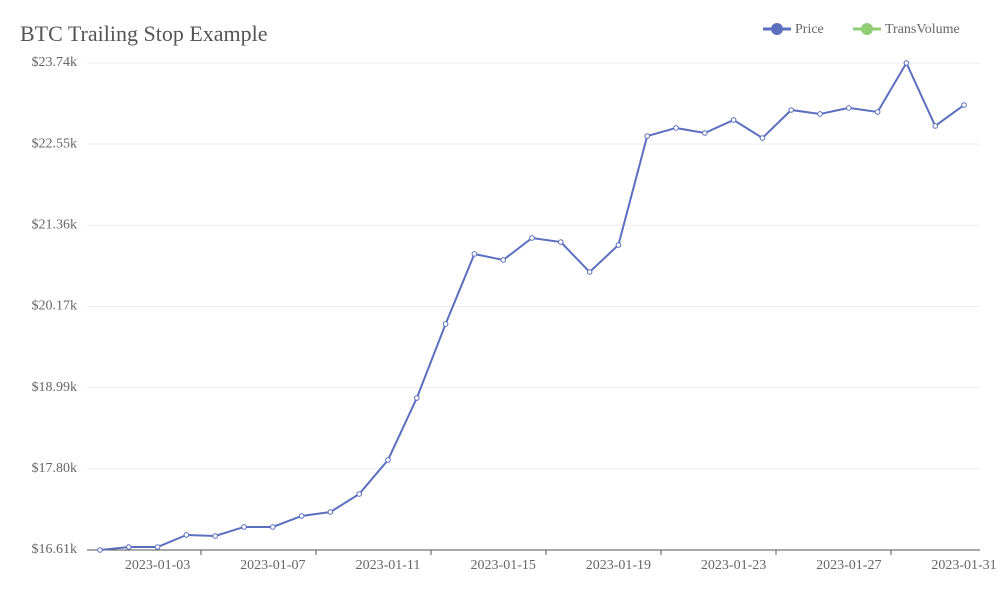 The width and height of the screenshot is (1000, 605). I want to click on y-tick-label: $22.55k, so click(55, 143).